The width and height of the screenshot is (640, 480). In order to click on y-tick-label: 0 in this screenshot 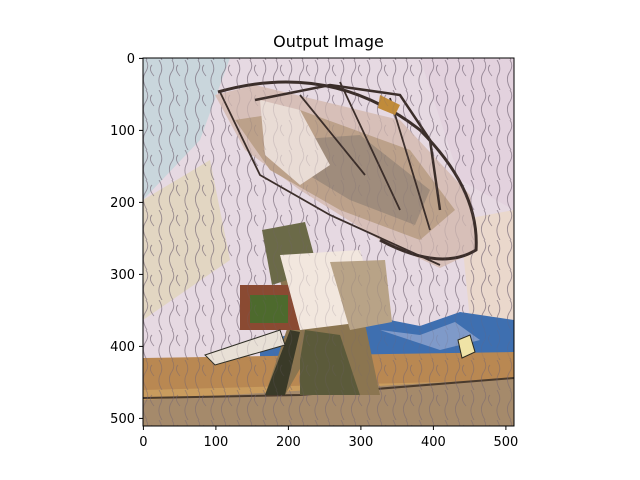, I will do `click(131, 59)`.